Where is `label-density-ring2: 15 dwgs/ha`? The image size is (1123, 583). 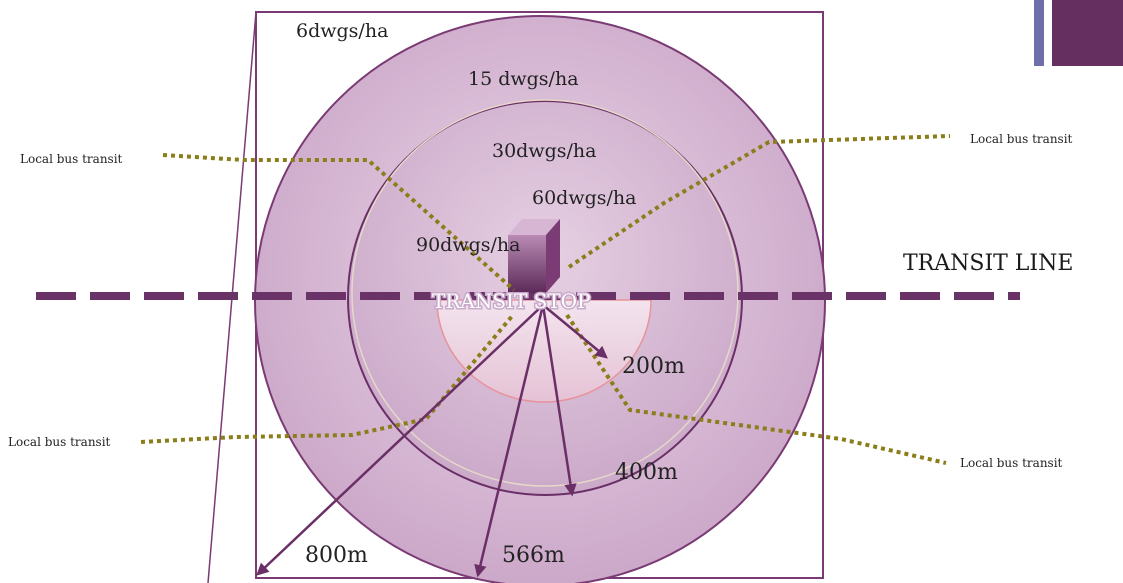 label-density-ring2: 15 dwgs/ha is located at coordinates (523, 79).